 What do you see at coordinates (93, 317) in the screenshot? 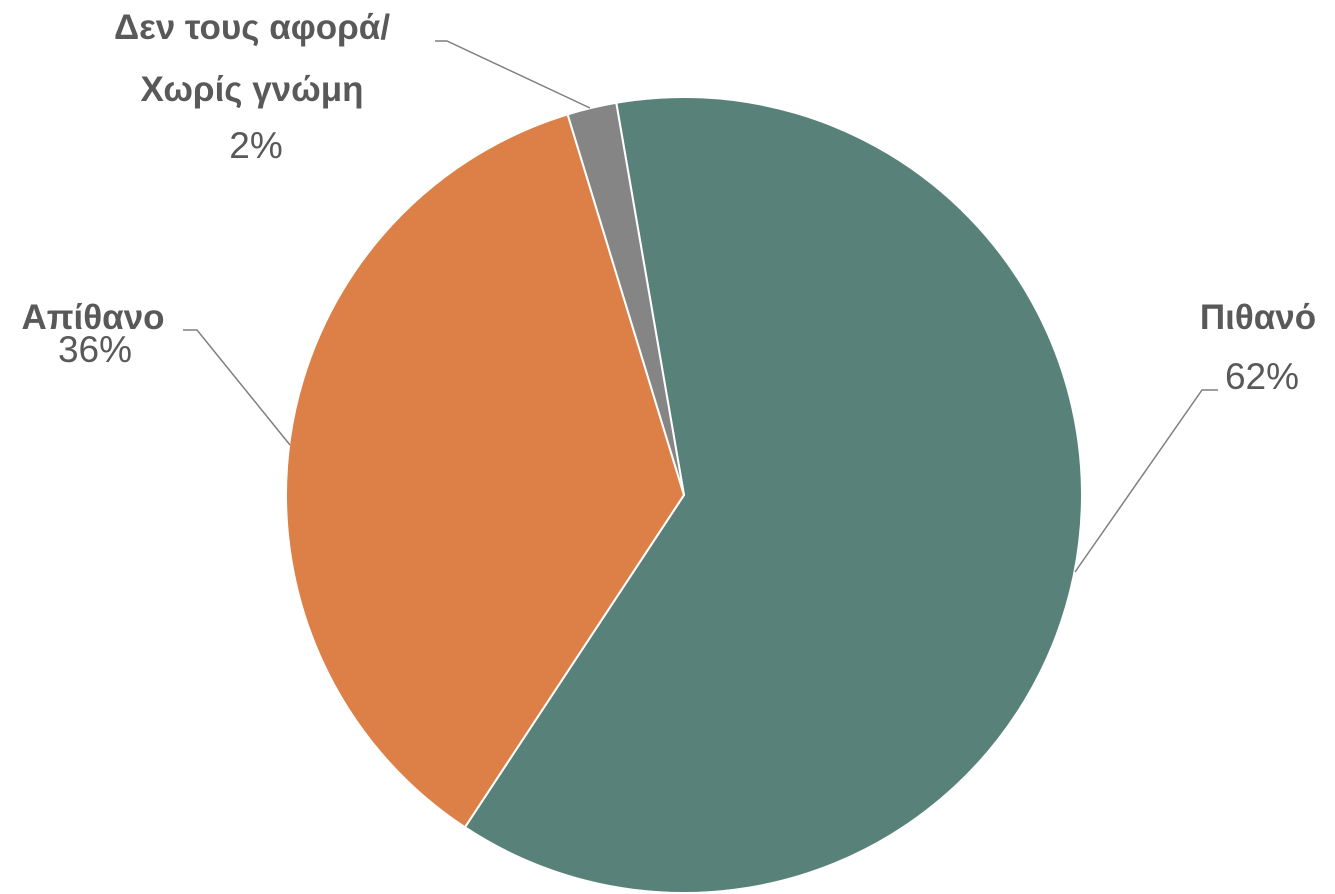
I see `slice-label: Απίθανο` at bounding box center [93, 317].